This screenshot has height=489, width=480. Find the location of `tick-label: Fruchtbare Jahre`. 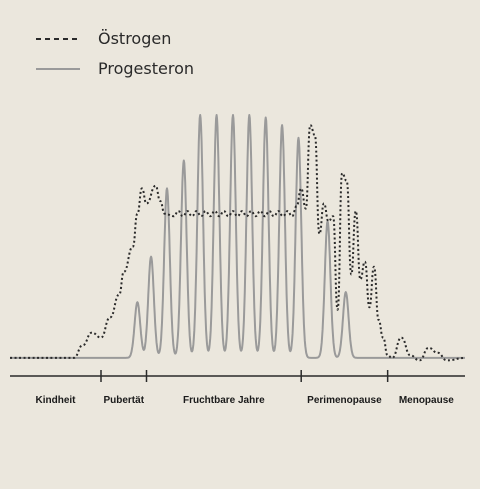

tick-label: Fruchtbare Jahre is located at coordinates (224, 400).